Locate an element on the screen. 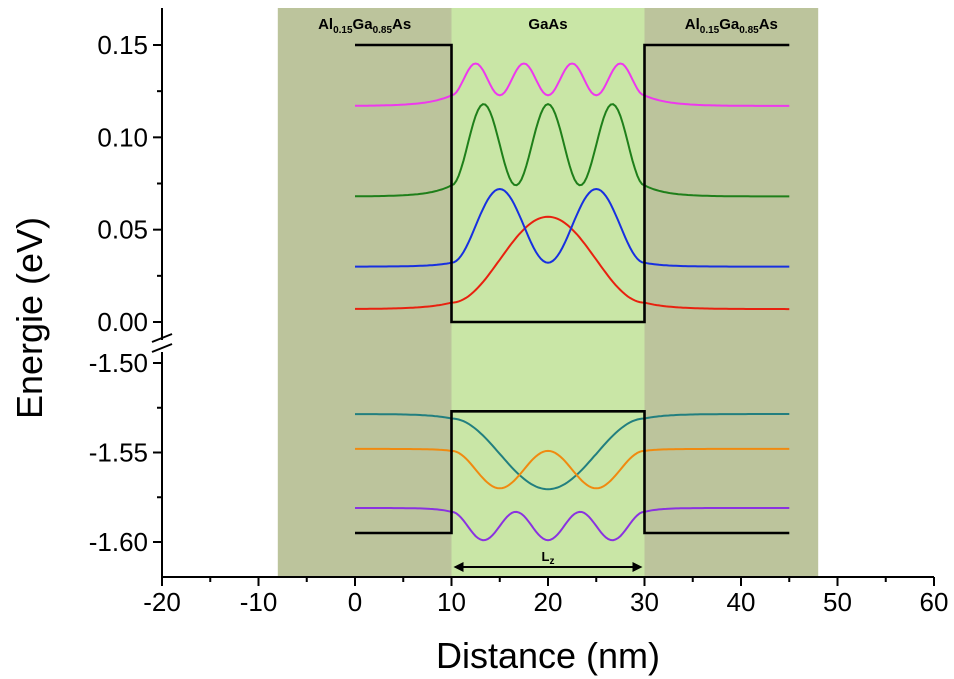 The width and height of the screenshot is (954, 679). x-axis-title: Distance (nm) is located at coordinates (548, 655).